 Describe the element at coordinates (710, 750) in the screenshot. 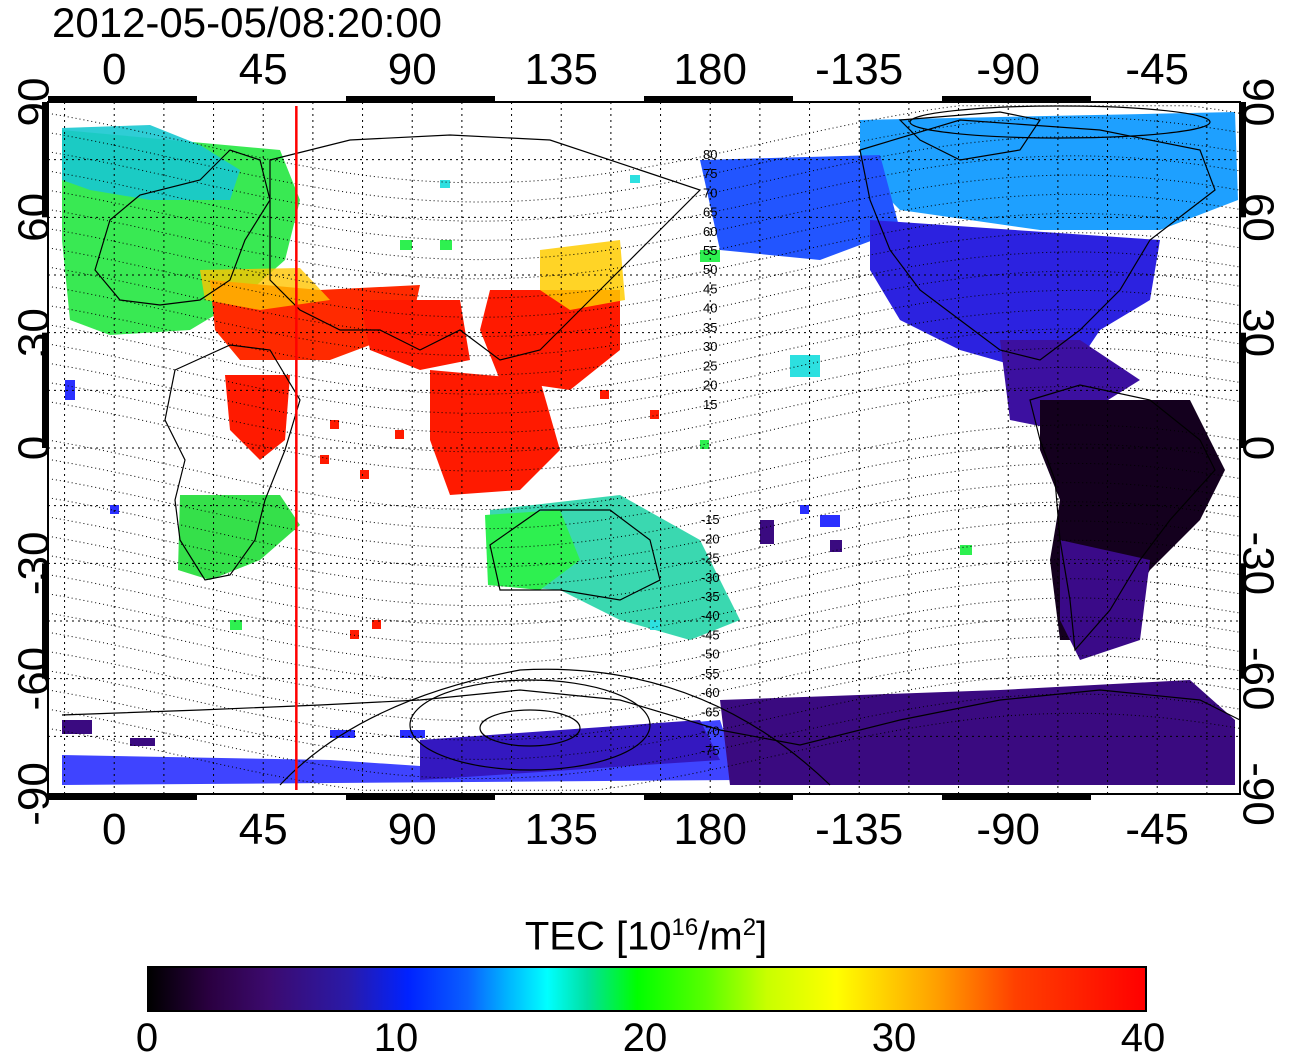

I see `mlat-label-south: -75` at that location.